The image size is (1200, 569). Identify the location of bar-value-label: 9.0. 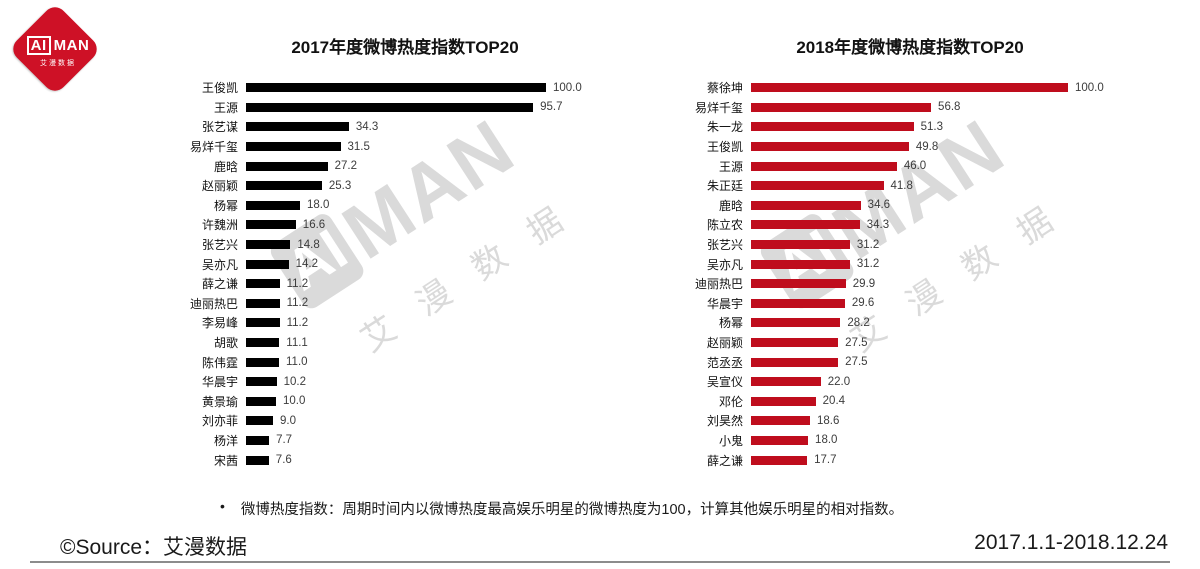
(288, 420).